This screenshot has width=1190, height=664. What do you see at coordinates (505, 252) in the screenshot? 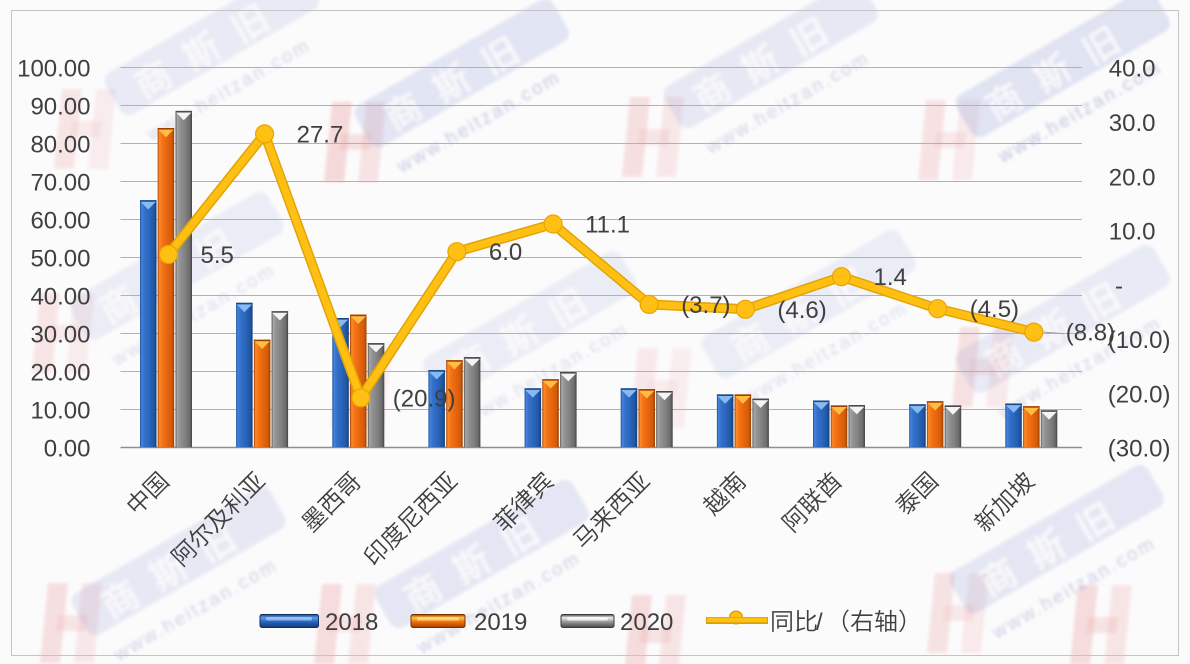
I see `svg-text: 6.0` at bounding box center [505, 252].